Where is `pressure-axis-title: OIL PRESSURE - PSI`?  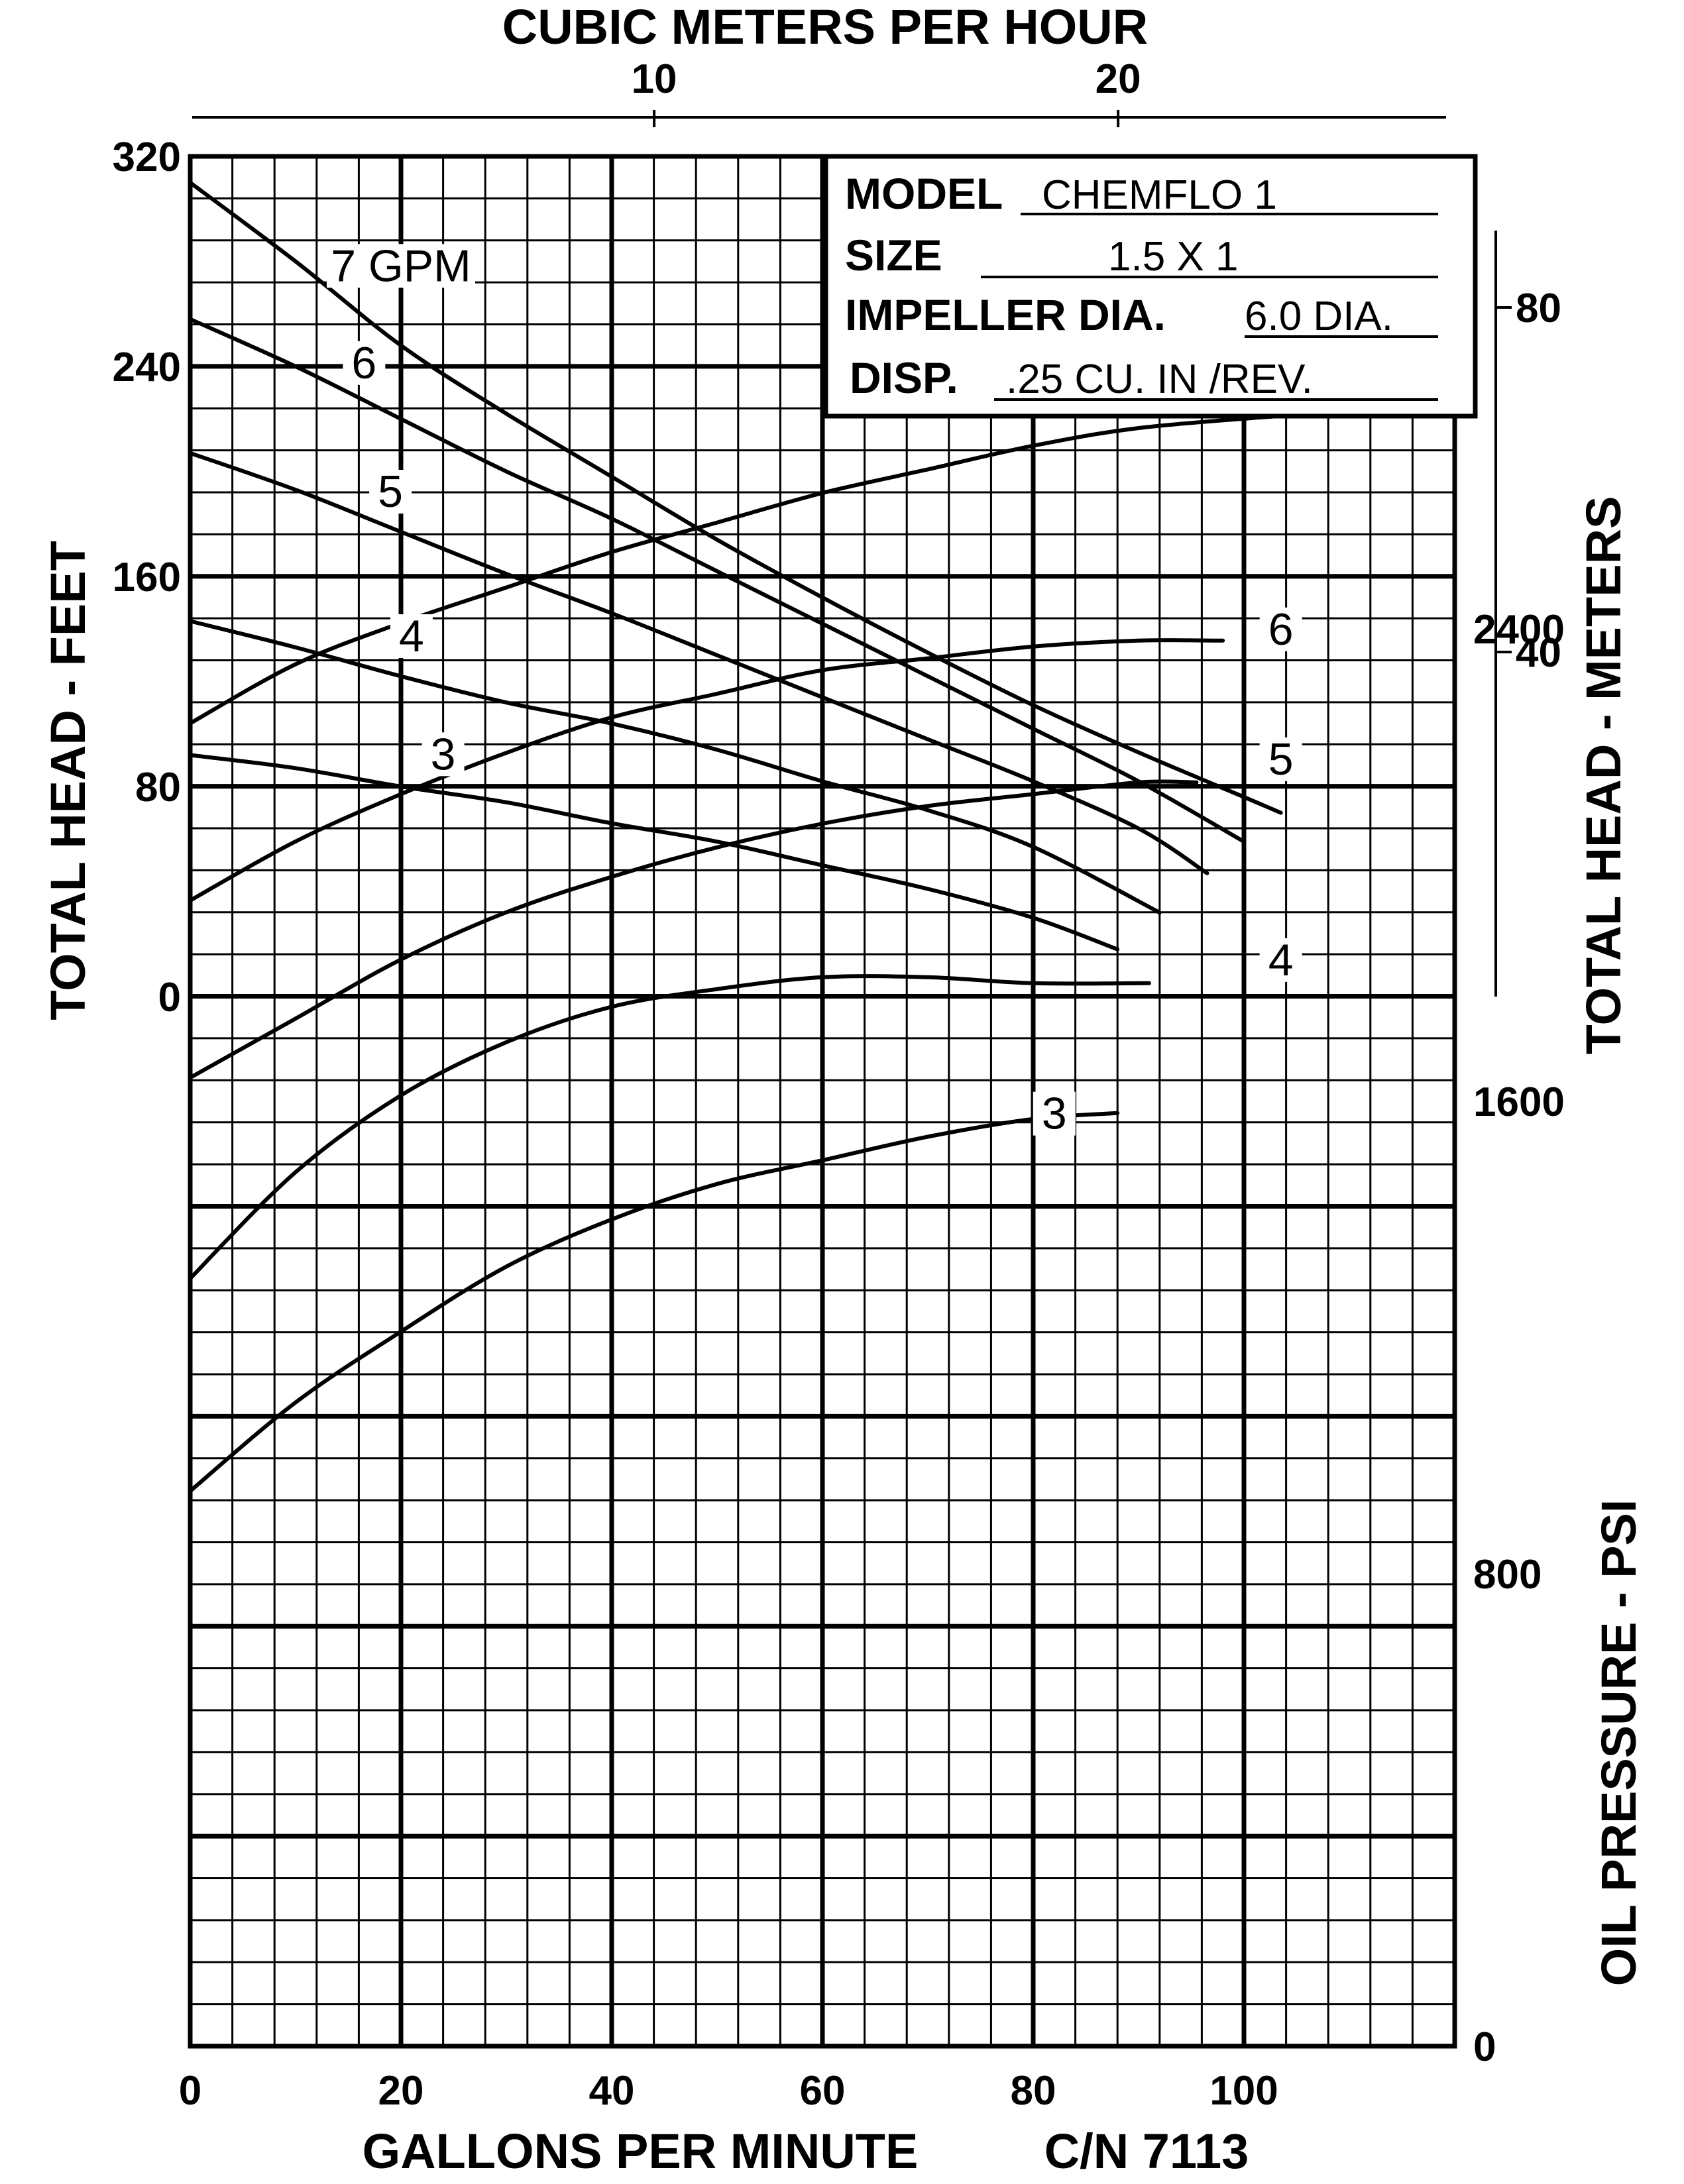 pressure-axis-title: OIL PRESSURE - PSI is located at coordinates (1618, 1744).